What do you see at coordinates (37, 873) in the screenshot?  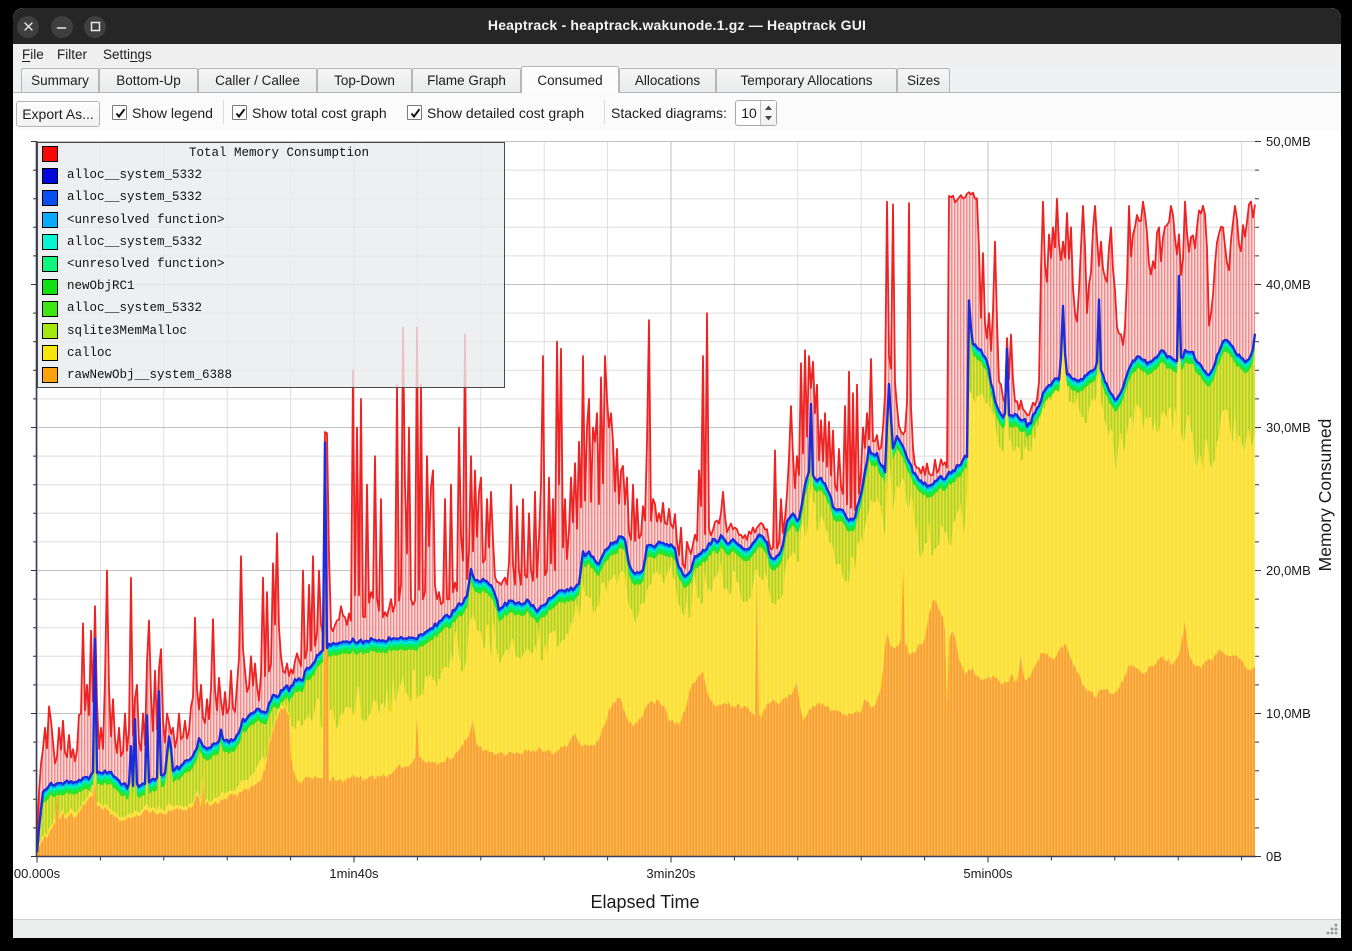 I see `svg-text: 00.000s` at bounding box center [37, 873].